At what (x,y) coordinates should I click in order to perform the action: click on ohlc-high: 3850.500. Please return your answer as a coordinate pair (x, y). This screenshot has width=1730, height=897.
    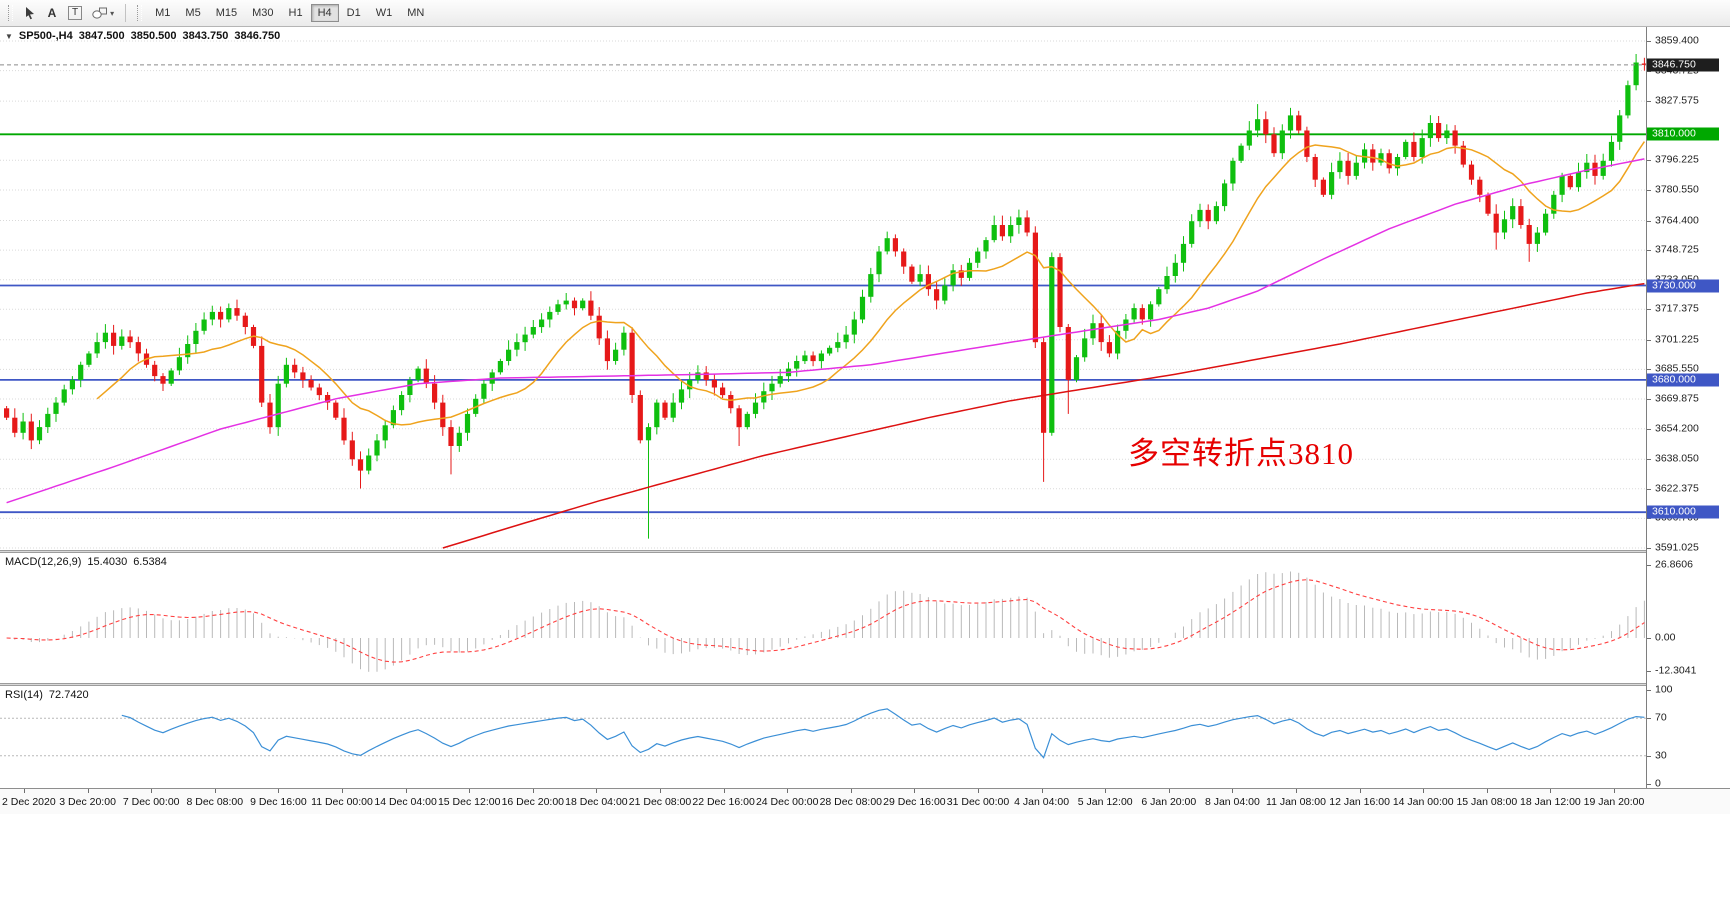
    Looking at the image, I should click on (153, 36).